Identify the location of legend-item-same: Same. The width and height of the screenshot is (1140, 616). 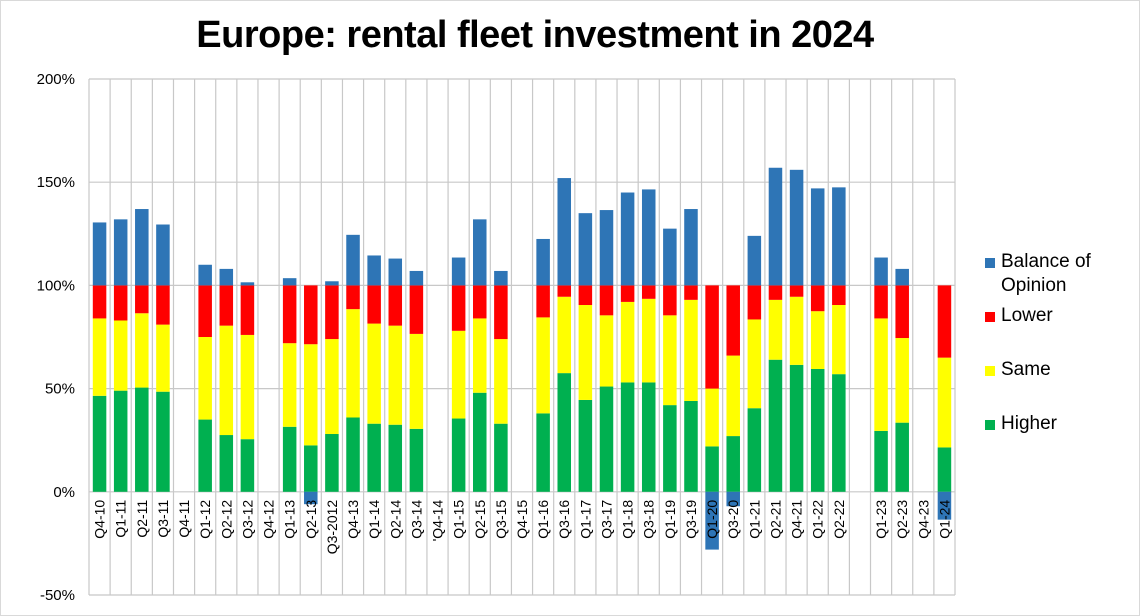
(1018, 370).